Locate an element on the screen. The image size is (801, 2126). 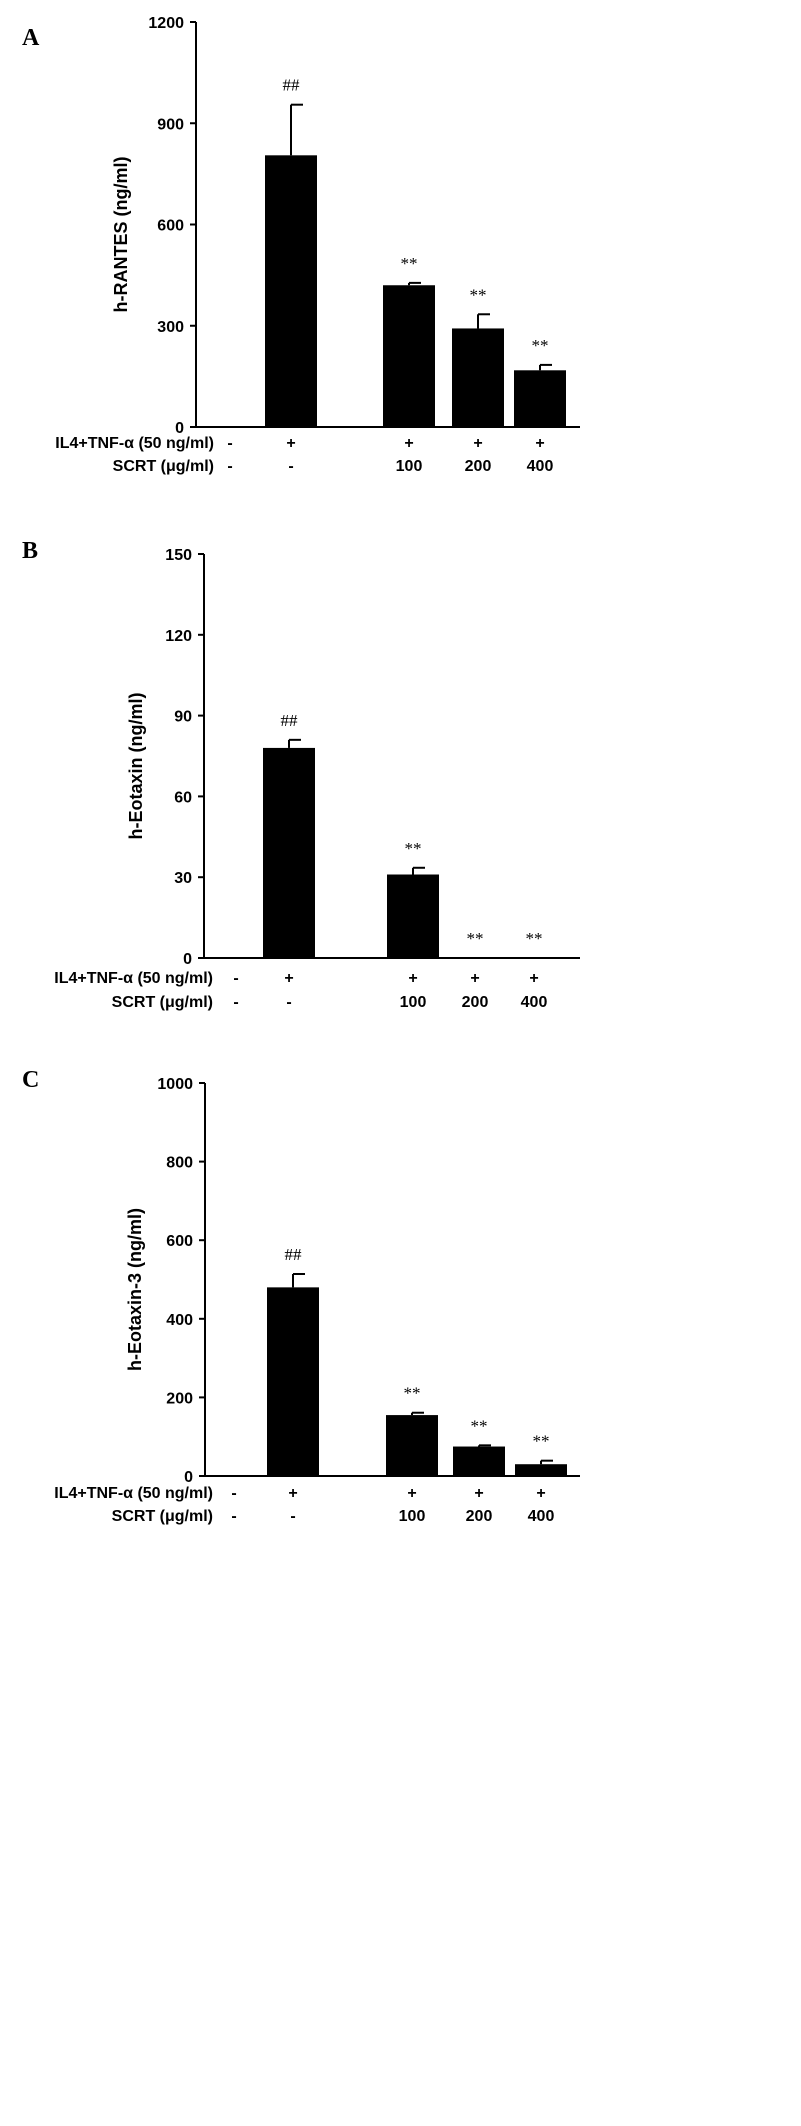
panel-letter: C is located at coordinates (30, 1080).